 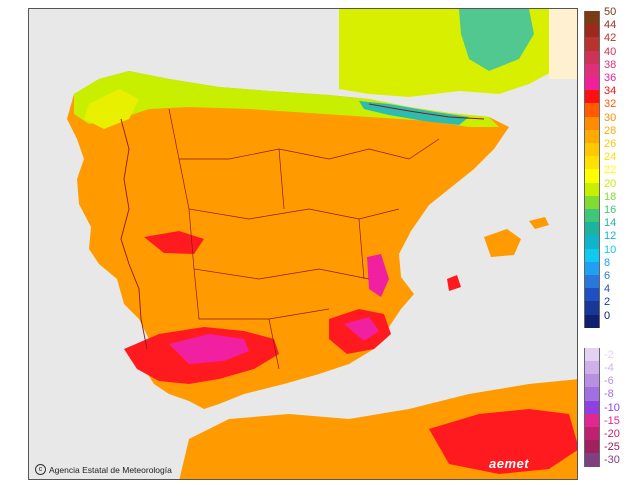 I want to click on valencia-hot, so click(x=378, y=275).